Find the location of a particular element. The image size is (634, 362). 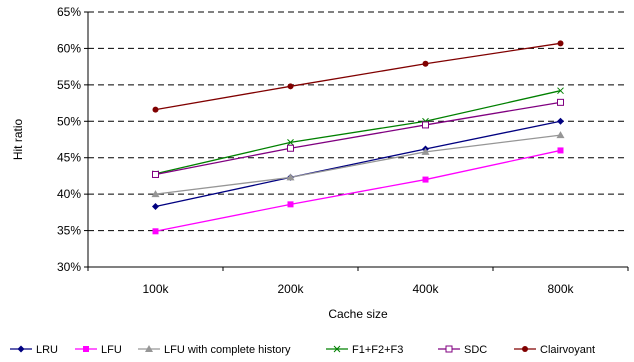

y-tick-label: 30% is located at coordinates (69, 267).